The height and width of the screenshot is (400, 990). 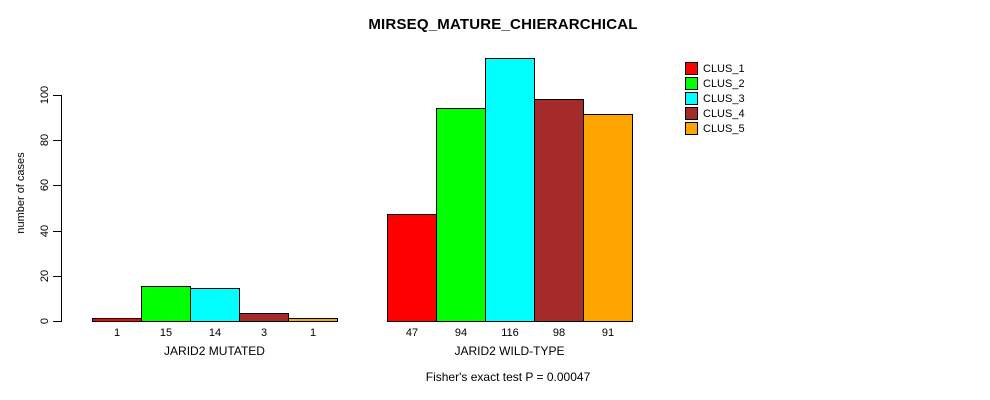 I want to click on bar-value-label: 14, so click(x=215, y=333).